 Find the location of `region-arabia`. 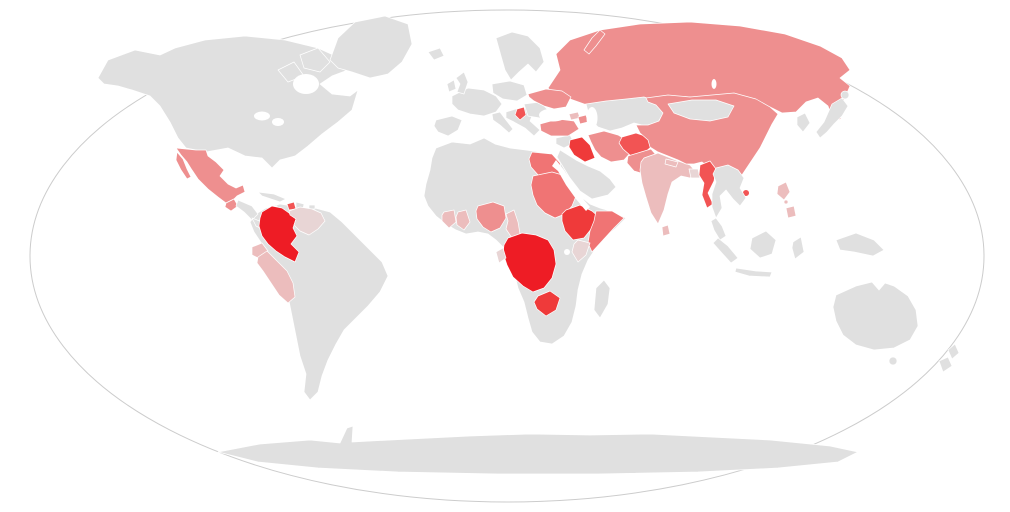

region-arabia is located at coordinates (586, 174).